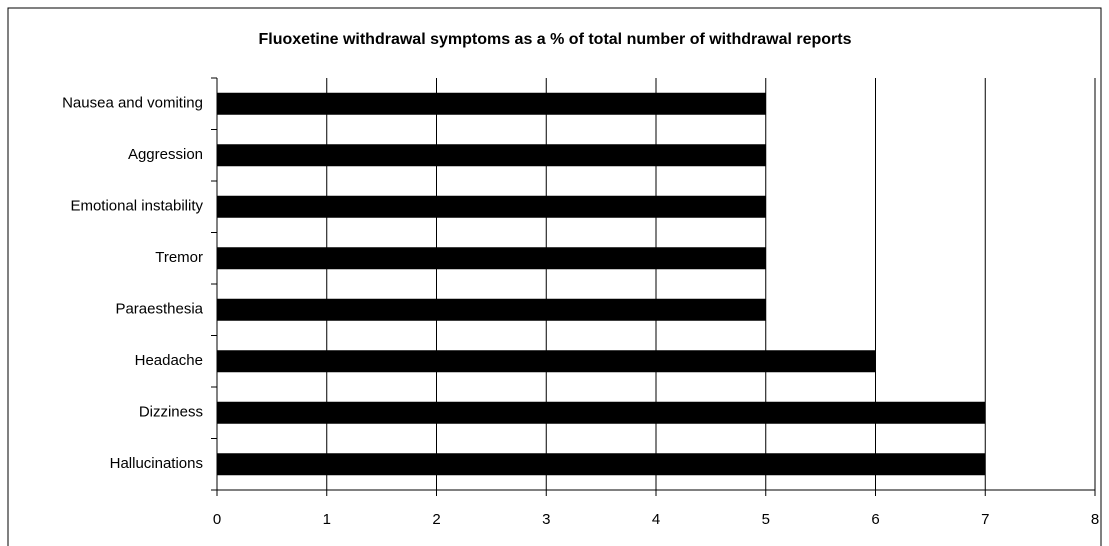 This screenshot has height=546, width=1109. I want to click on y-tick-label: Dizziness, so click(171, 412).